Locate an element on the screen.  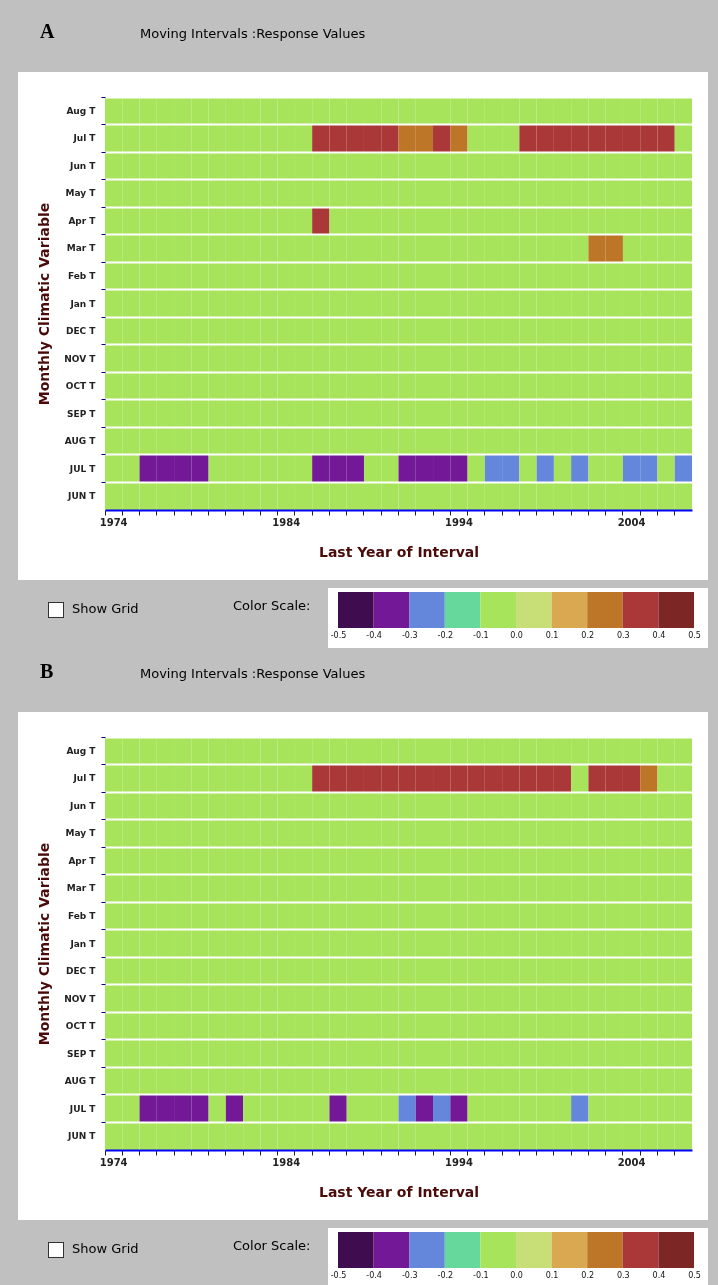
text: A is located at coordinates (47, 31).